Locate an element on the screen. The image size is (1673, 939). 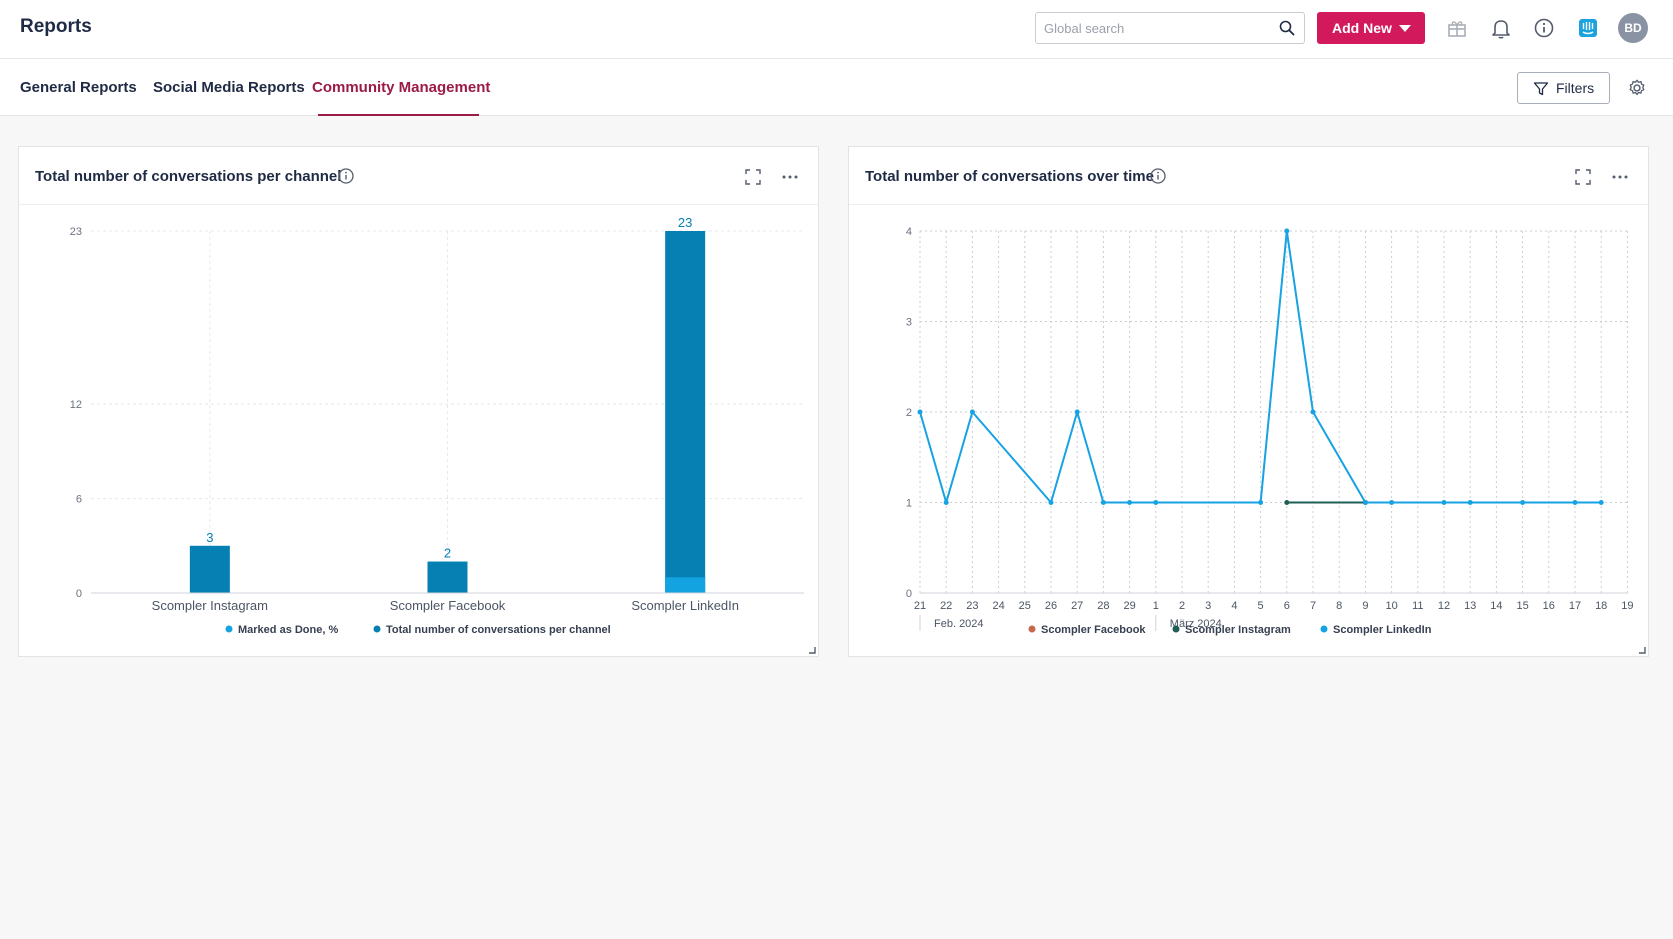
x-category-label: Scompler Instagram is located at coordinates (210, 605).